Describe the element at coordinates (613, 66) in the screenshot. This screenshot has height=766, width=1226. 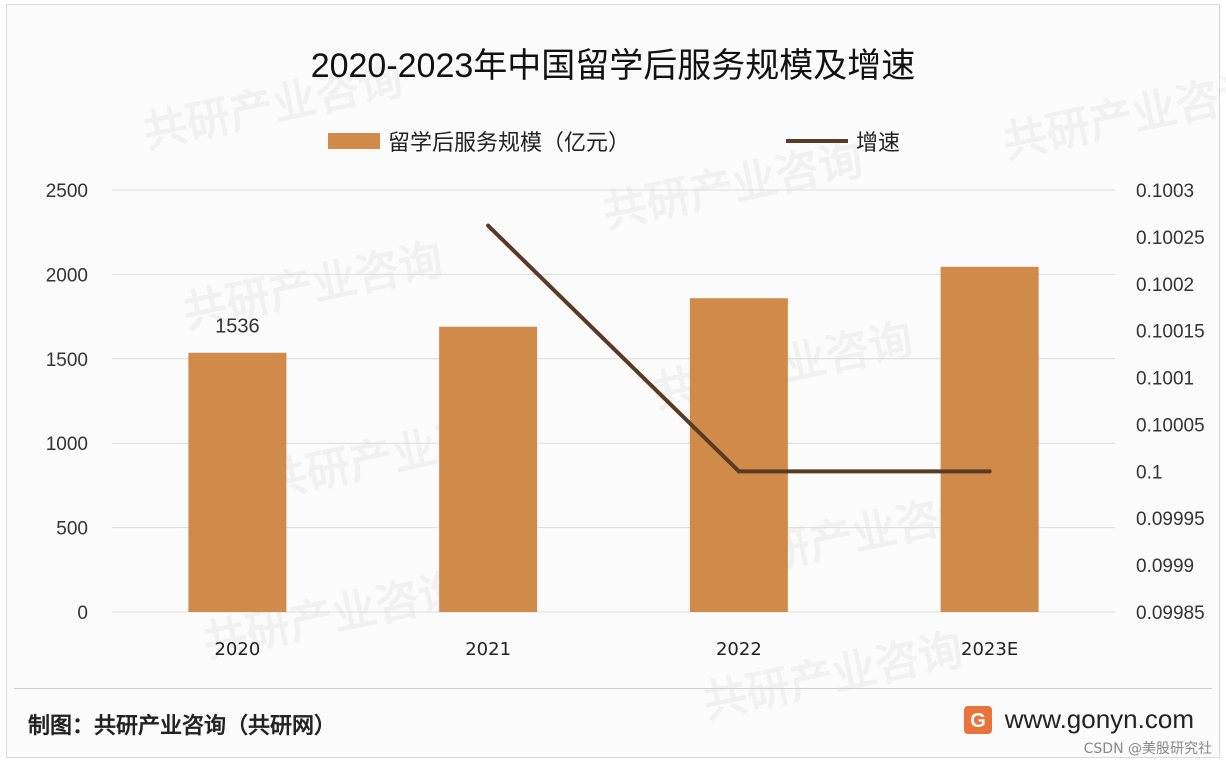
I see `chart-title: 2020-2023年中国留学后服务规模及增速` at that location.